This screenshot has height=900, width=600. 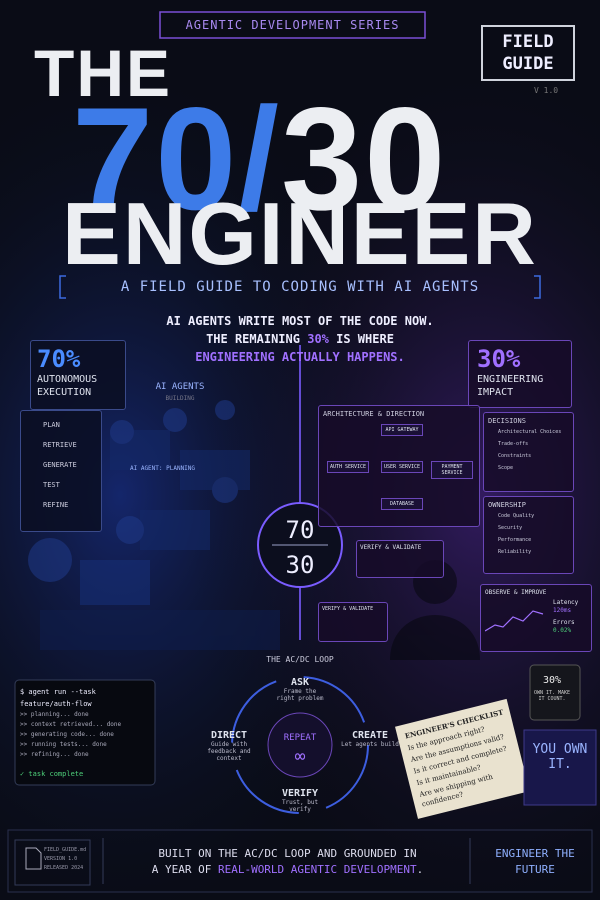 What do you see at coordinates (402, 430) in the screenshot?
I see `architecture-node: API GATEWAY` at bounding box center [402, 430].